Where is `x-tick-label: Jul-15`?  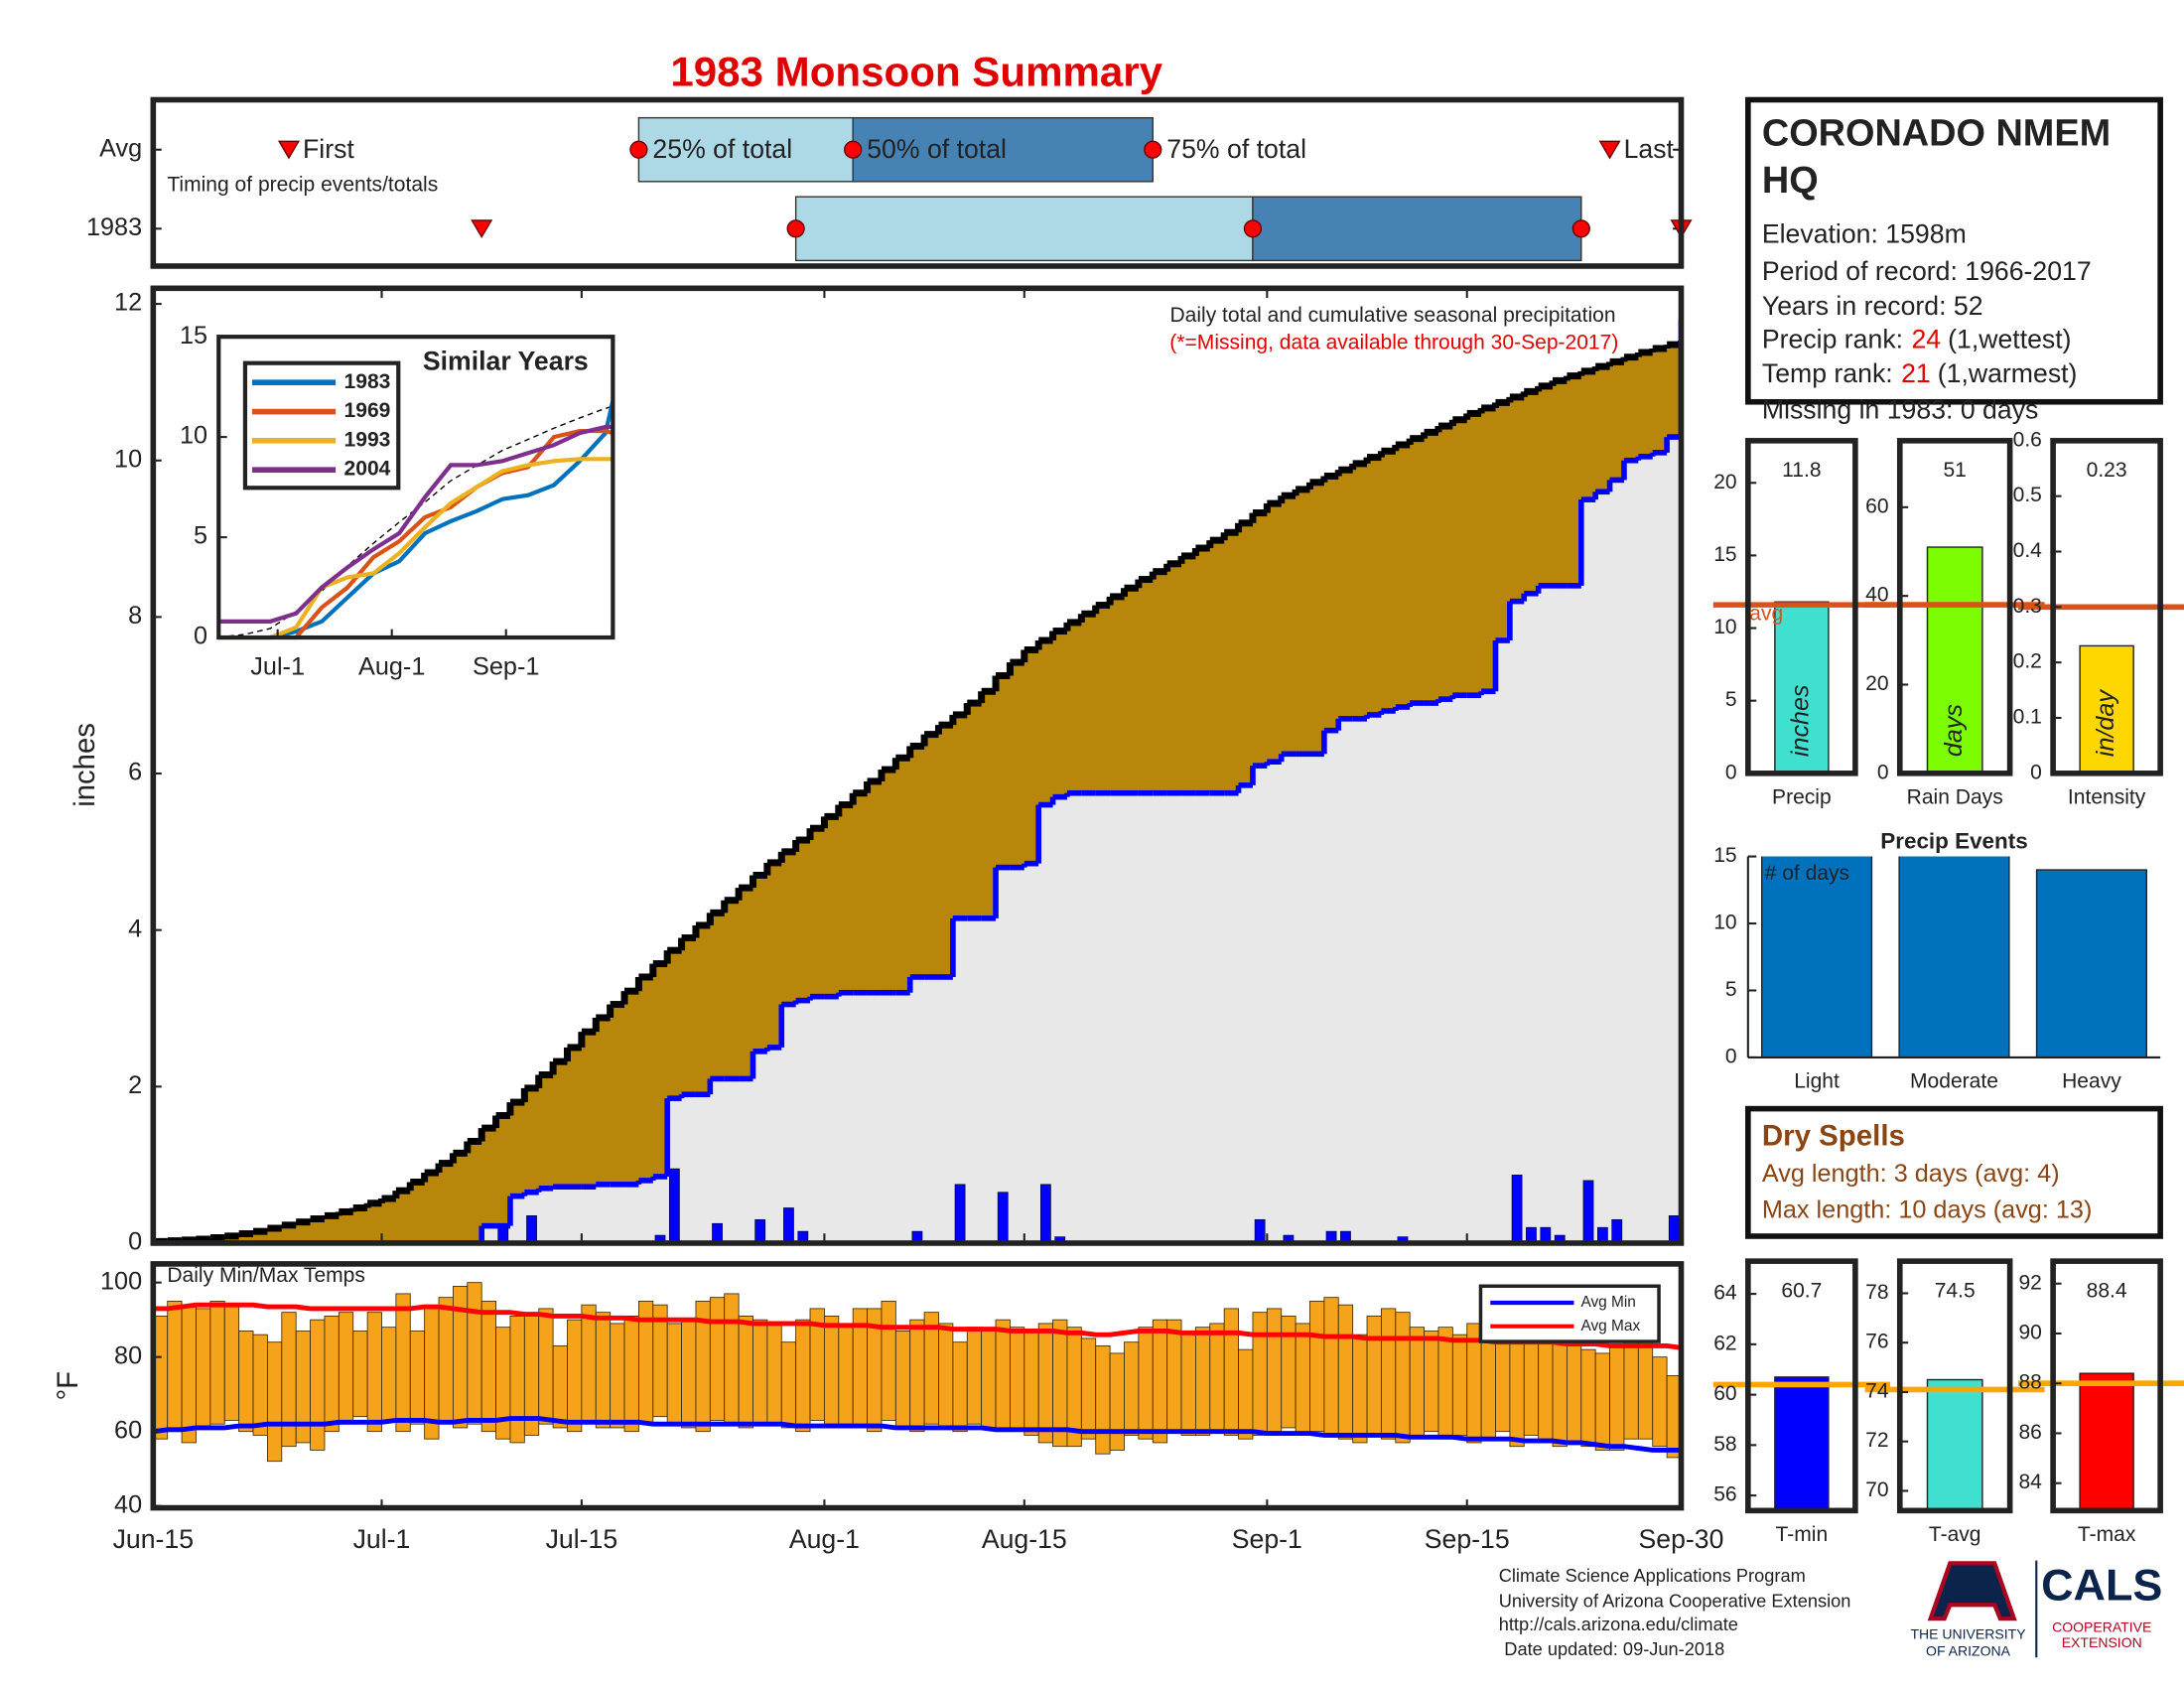 x-tick-label: Jul-15 is located at coordinates (582, 1539).